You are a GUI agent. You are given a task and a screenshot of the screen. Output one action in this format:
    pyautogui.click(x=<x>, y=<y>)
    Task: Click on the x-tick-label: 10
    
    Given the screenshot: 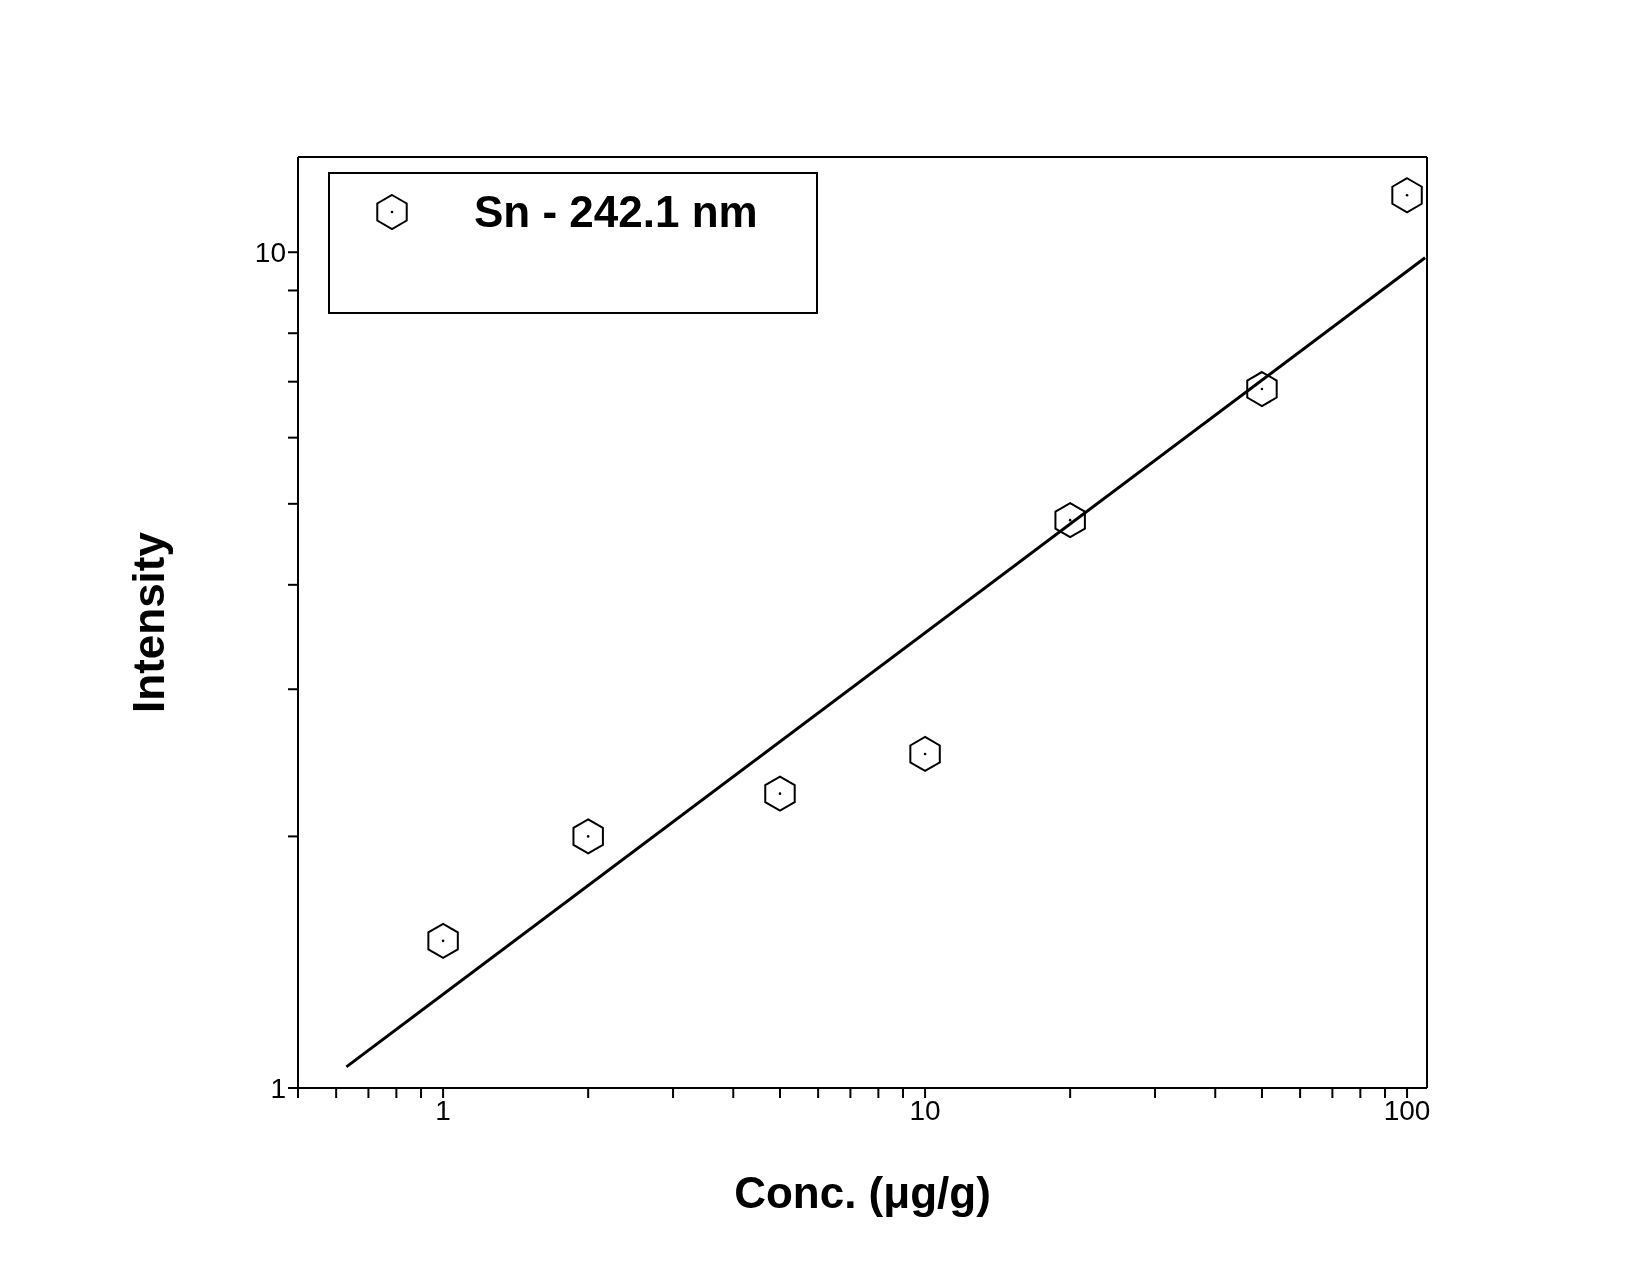 What is the action you would take?
    pyautogui.click(x=925, y=1110)
    